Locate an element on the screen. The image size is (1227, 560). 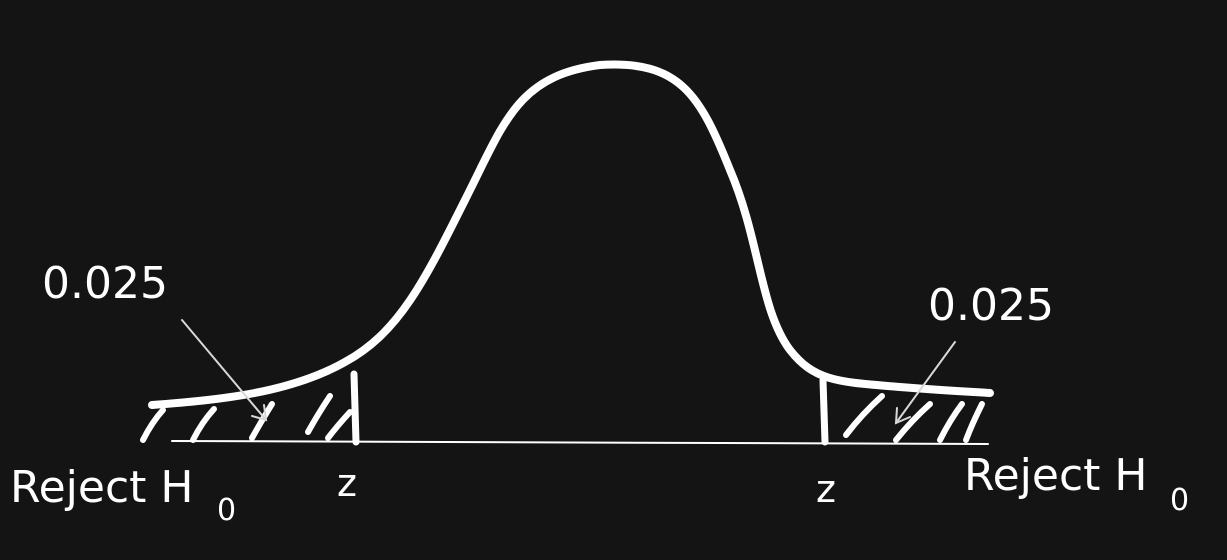
left-critical-z-label: z is located at coordinates (347, 483).